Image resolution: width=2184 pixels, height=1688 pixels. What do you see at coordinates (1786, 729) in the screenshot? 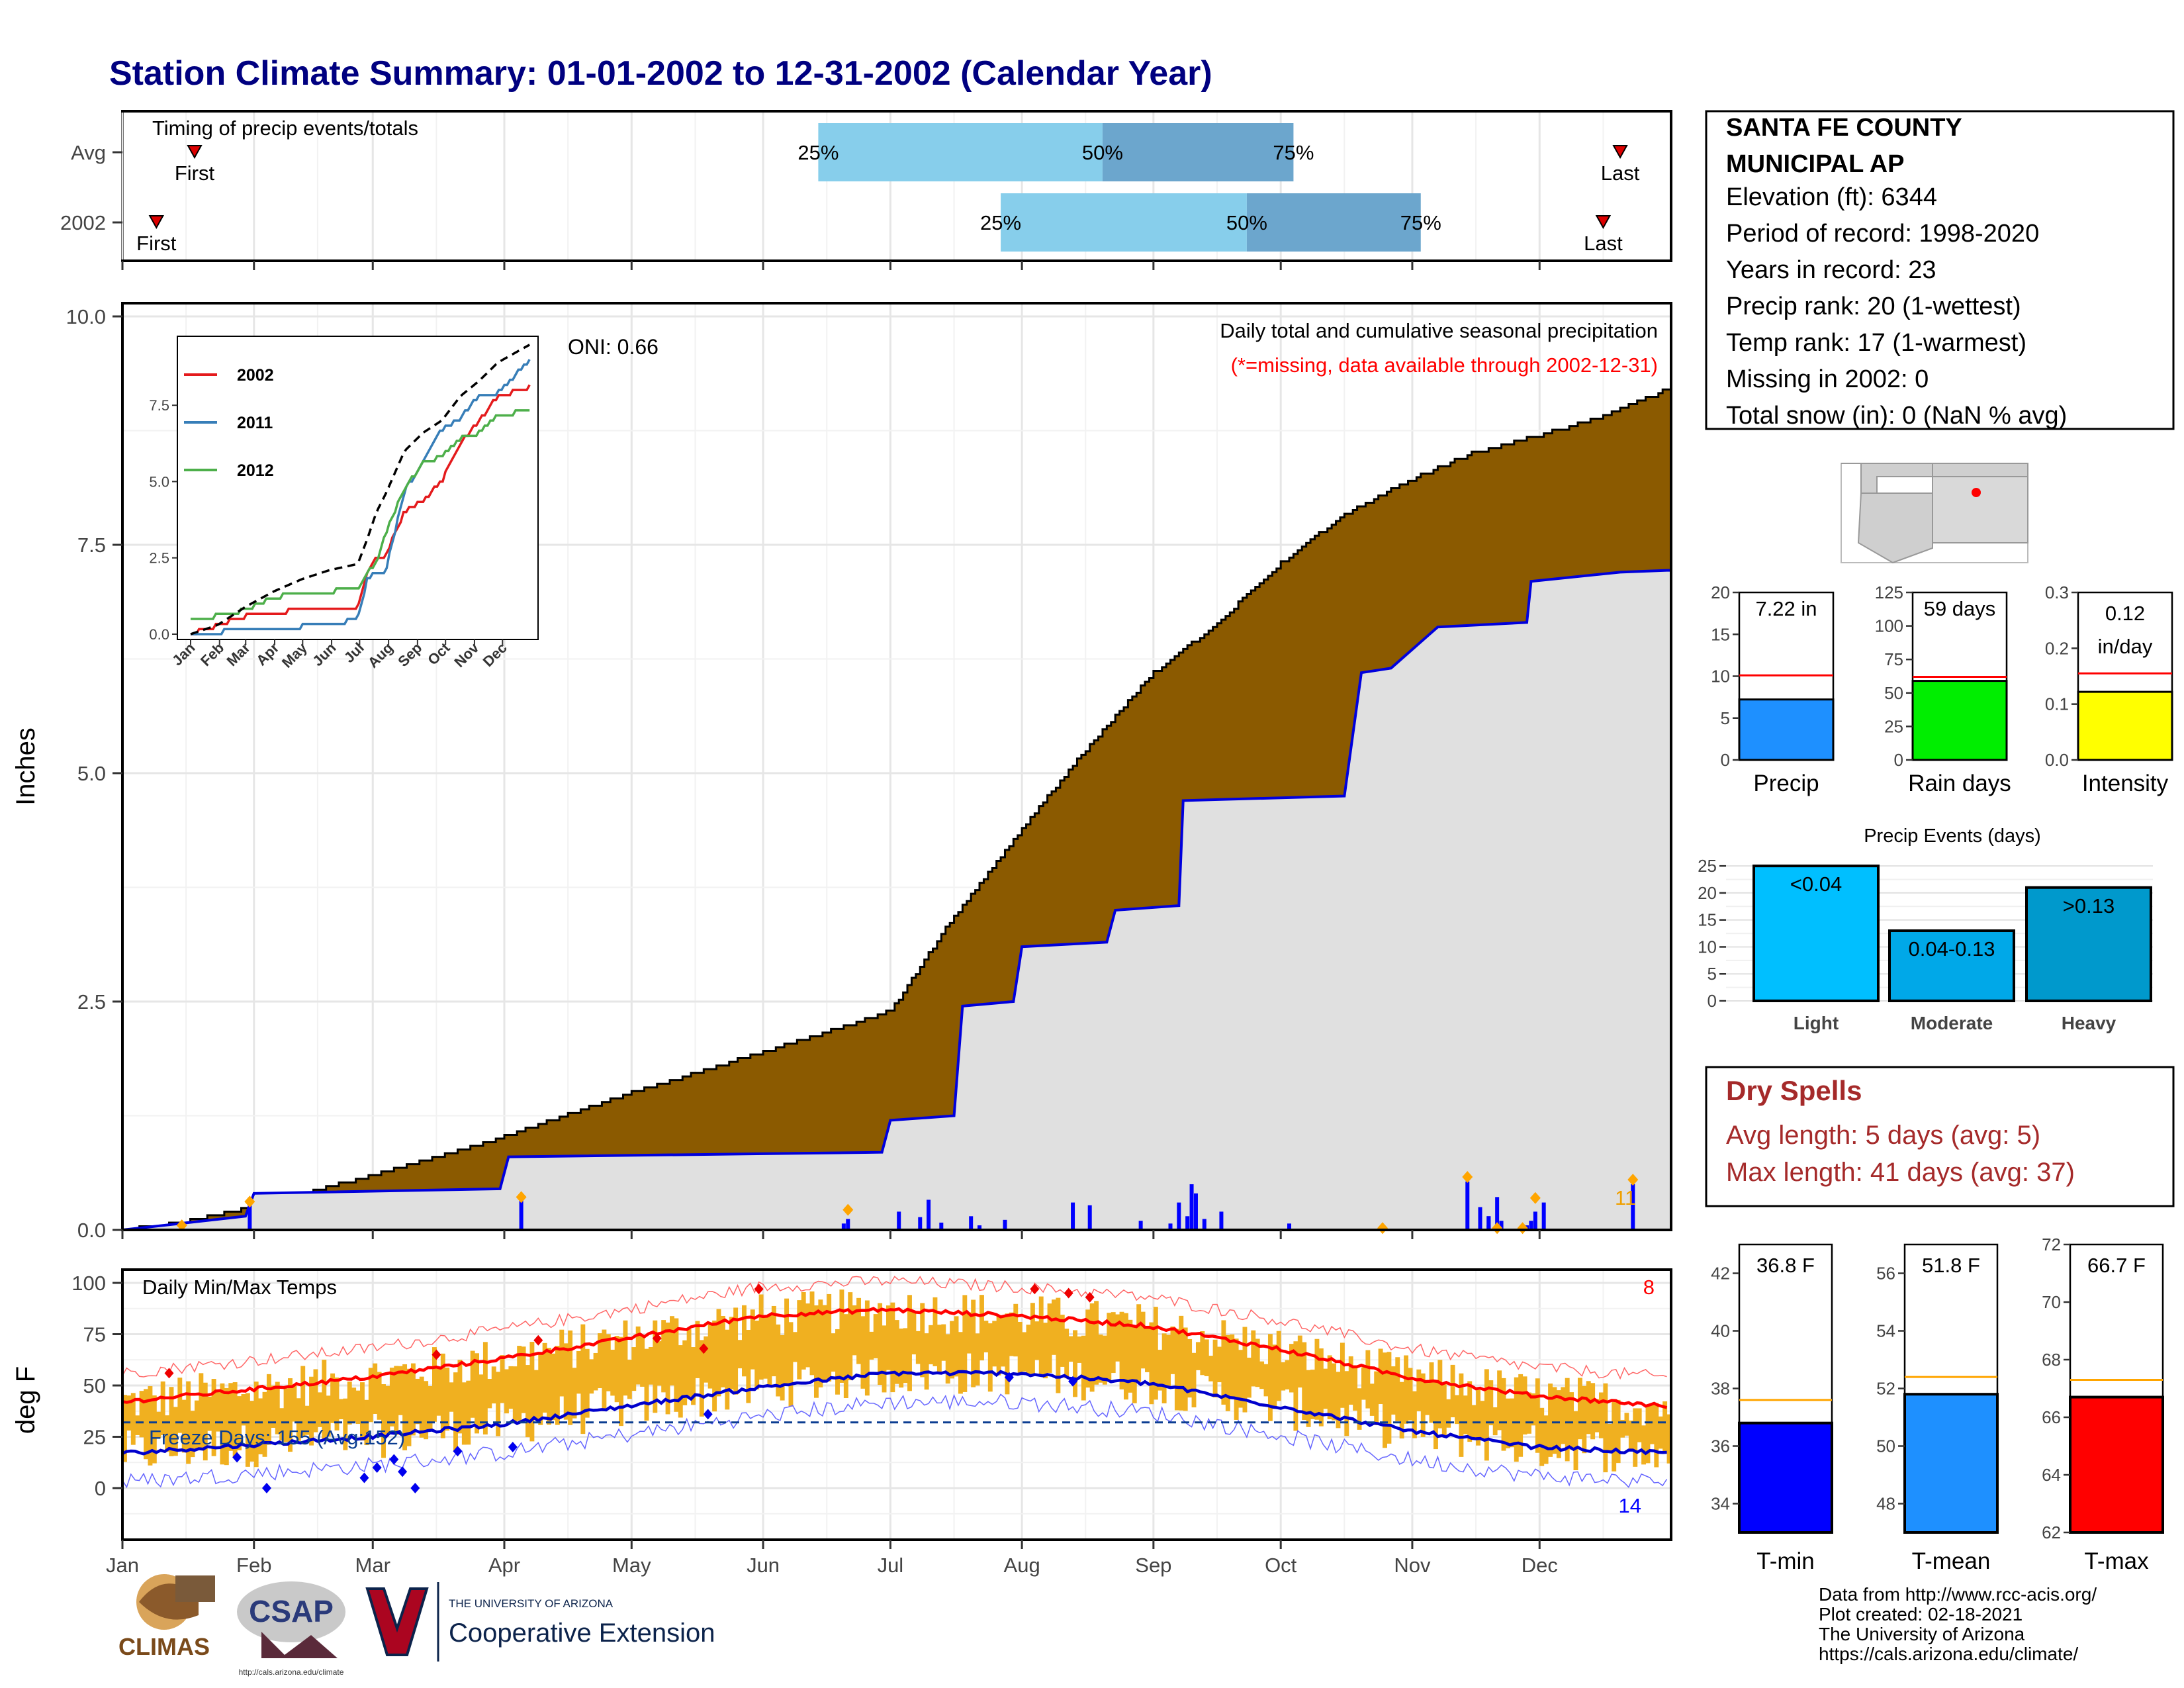
I see `mini-bar-precip` at bounding box center [1786, 729].